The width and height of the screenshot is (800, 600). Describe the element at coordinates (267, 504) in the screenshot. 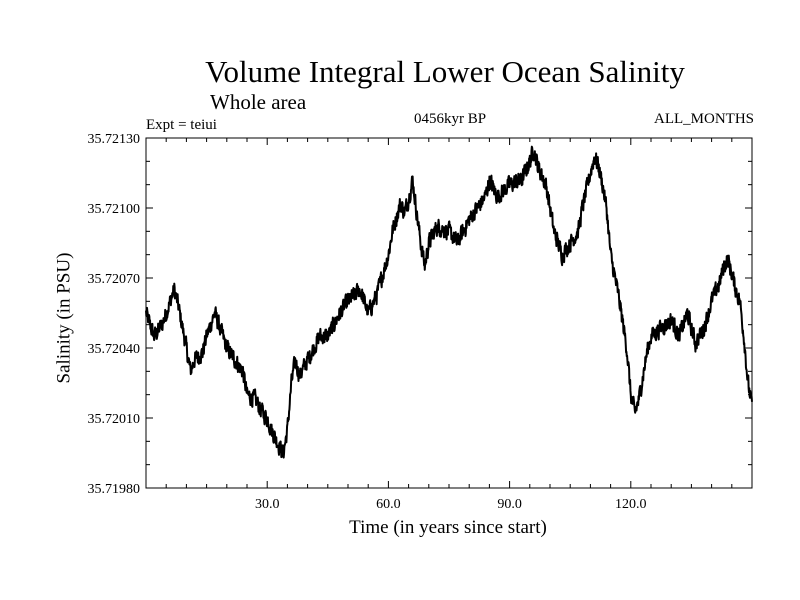

I see `x-tick-label: 30.0` at that location.